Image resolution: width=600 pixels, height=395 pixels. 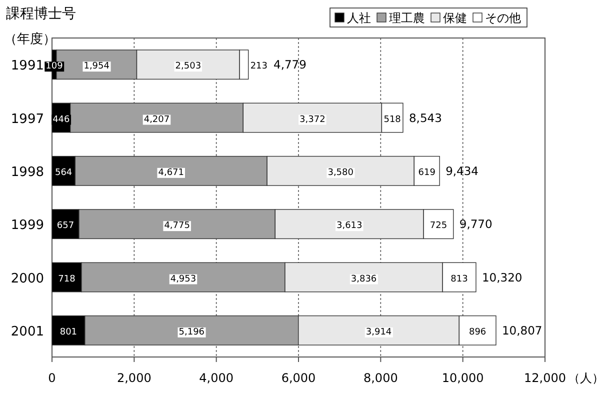 I want to click on x-tick-label: 12,000, so click(x=545, y=378).